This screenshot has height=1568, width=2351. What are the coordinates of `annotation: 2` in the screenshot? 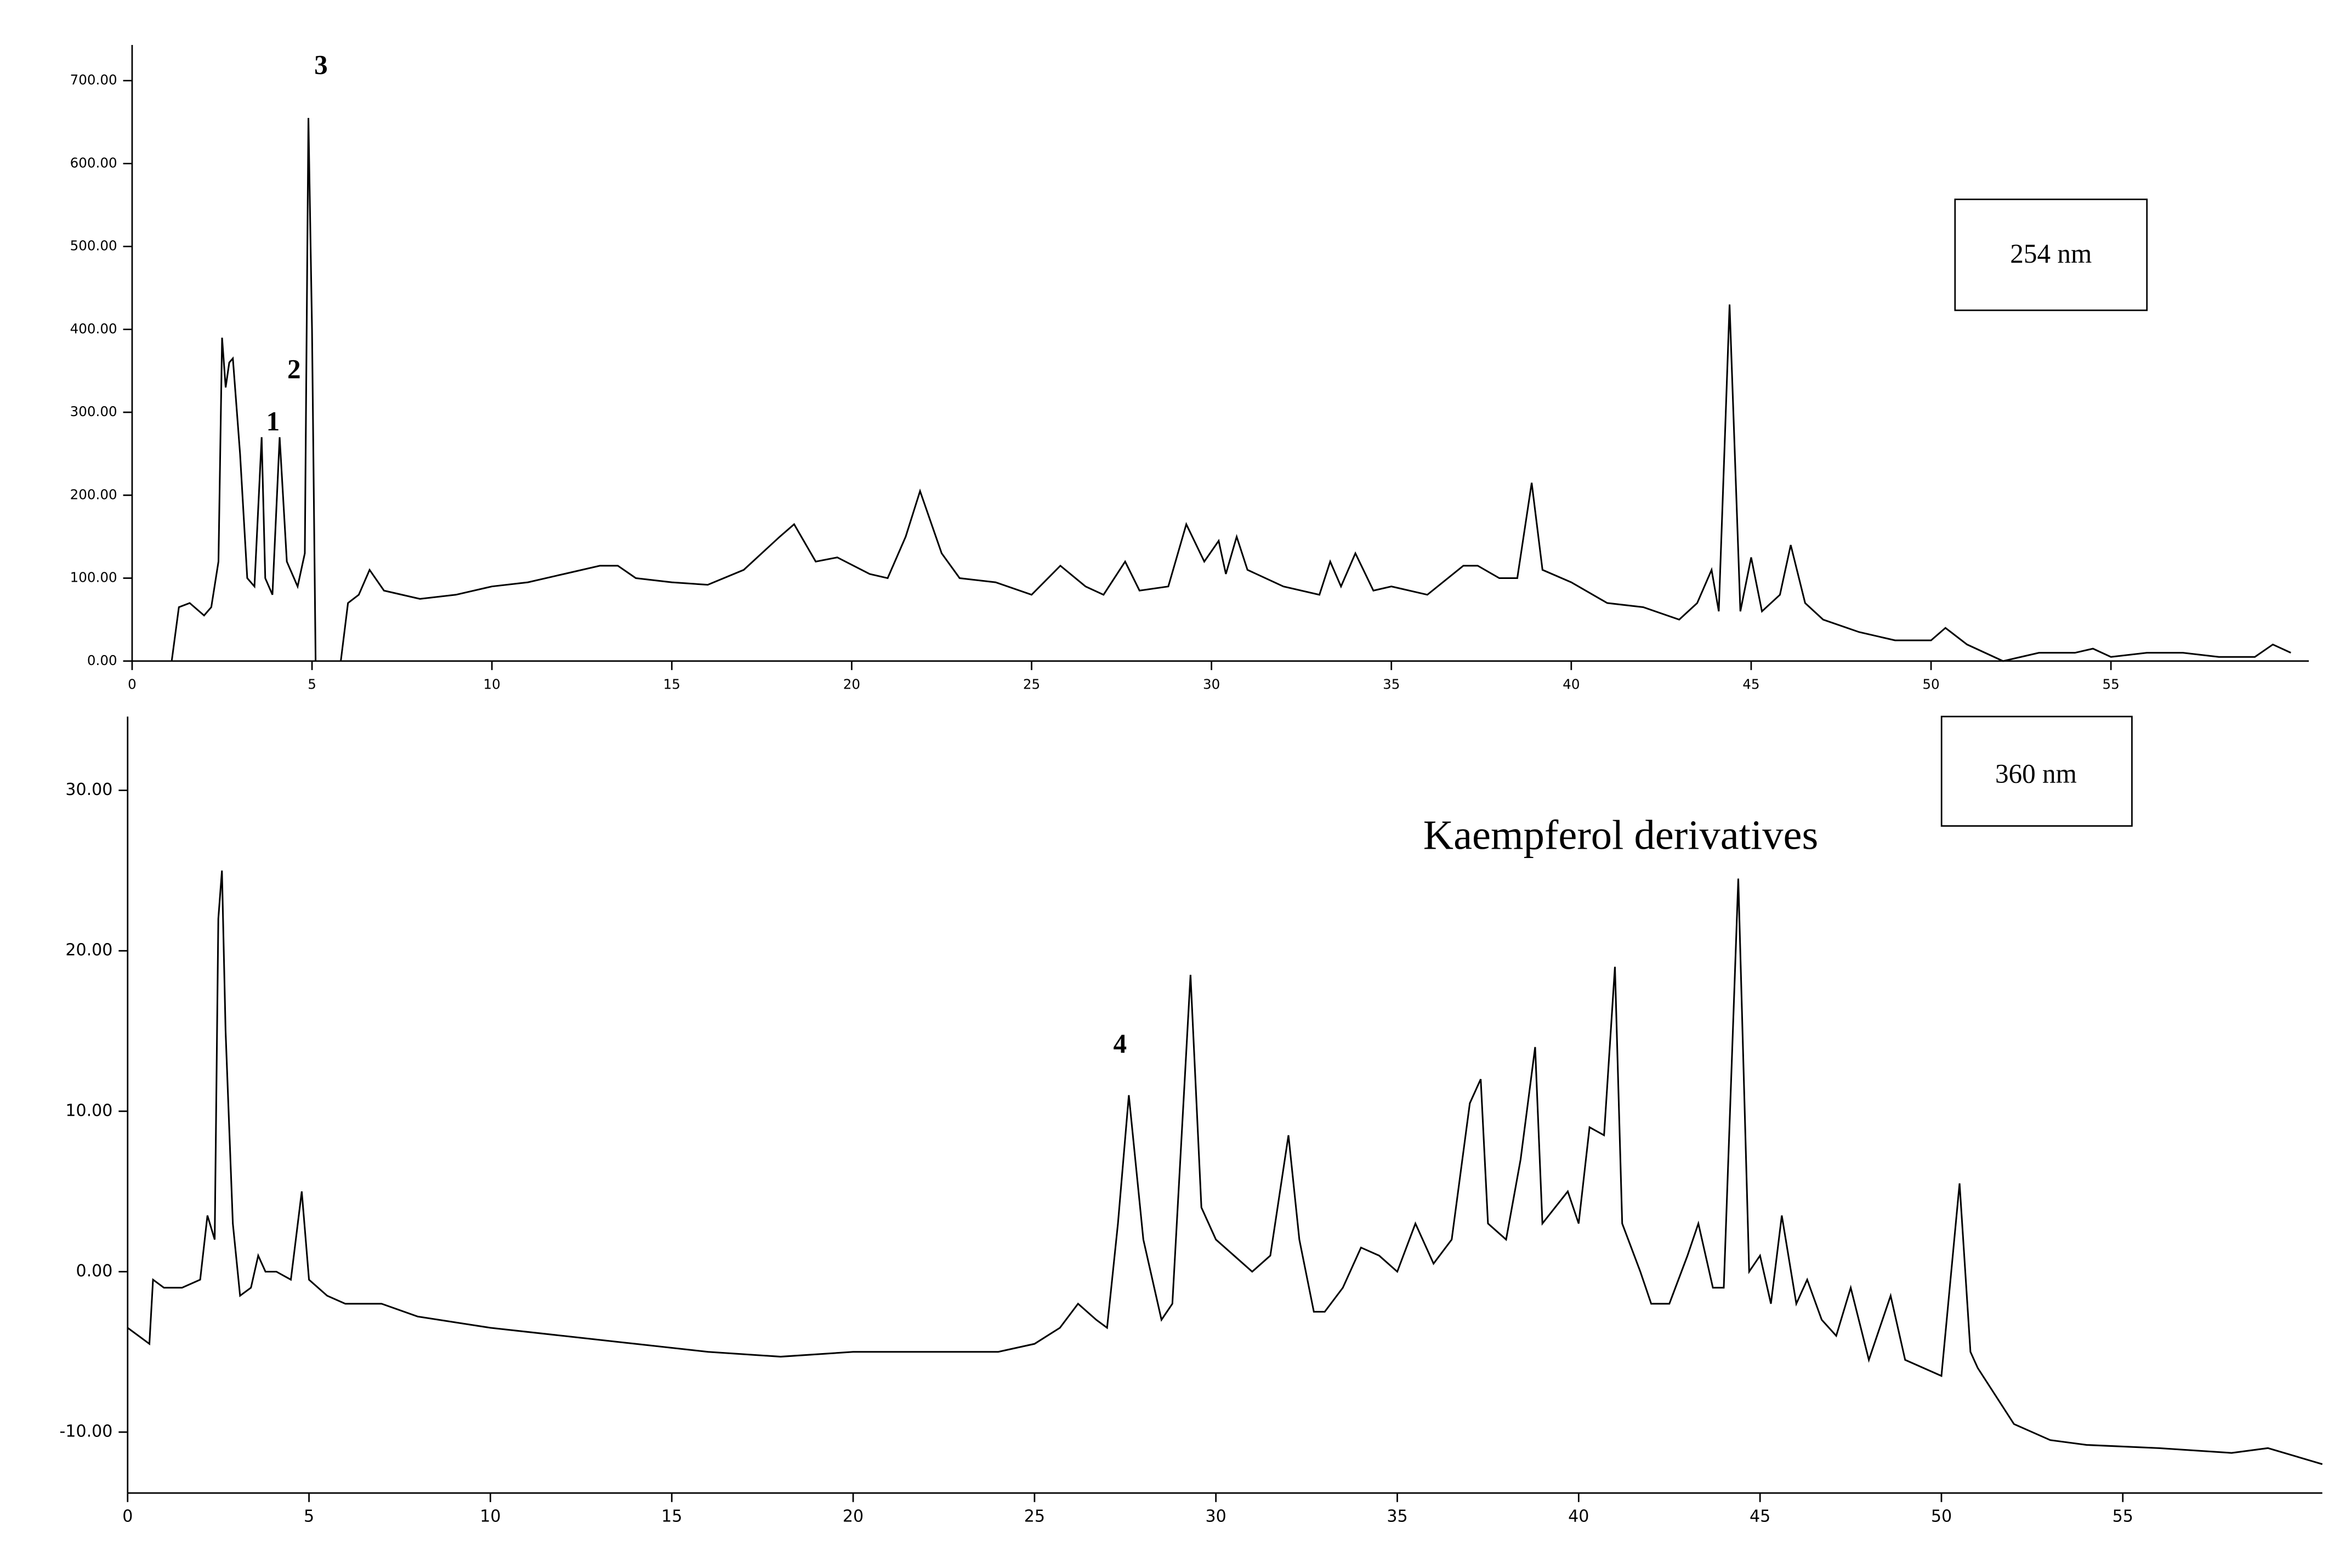 It's located at (294, 369).